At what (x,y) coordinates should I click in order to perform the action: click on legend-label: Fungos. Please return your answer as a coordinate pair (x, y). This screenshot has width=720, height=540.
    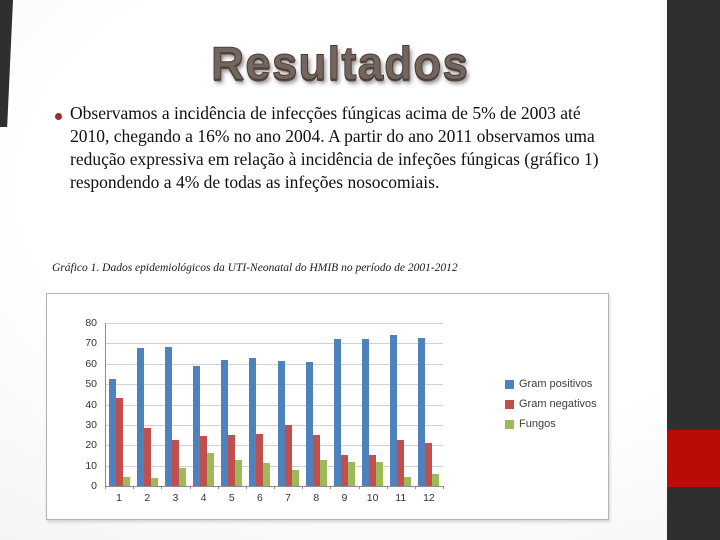
    Looking at the image, I should click on (537, 424).